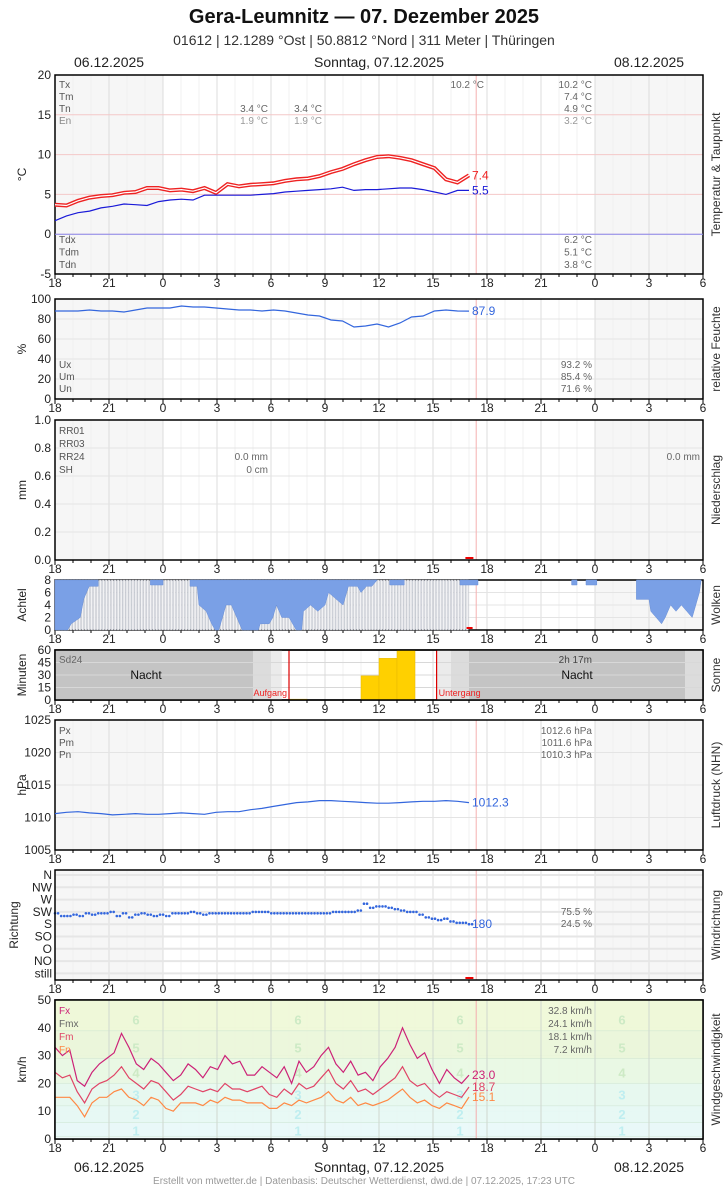  I want to click on svg-text: 60, so click(45, 339).